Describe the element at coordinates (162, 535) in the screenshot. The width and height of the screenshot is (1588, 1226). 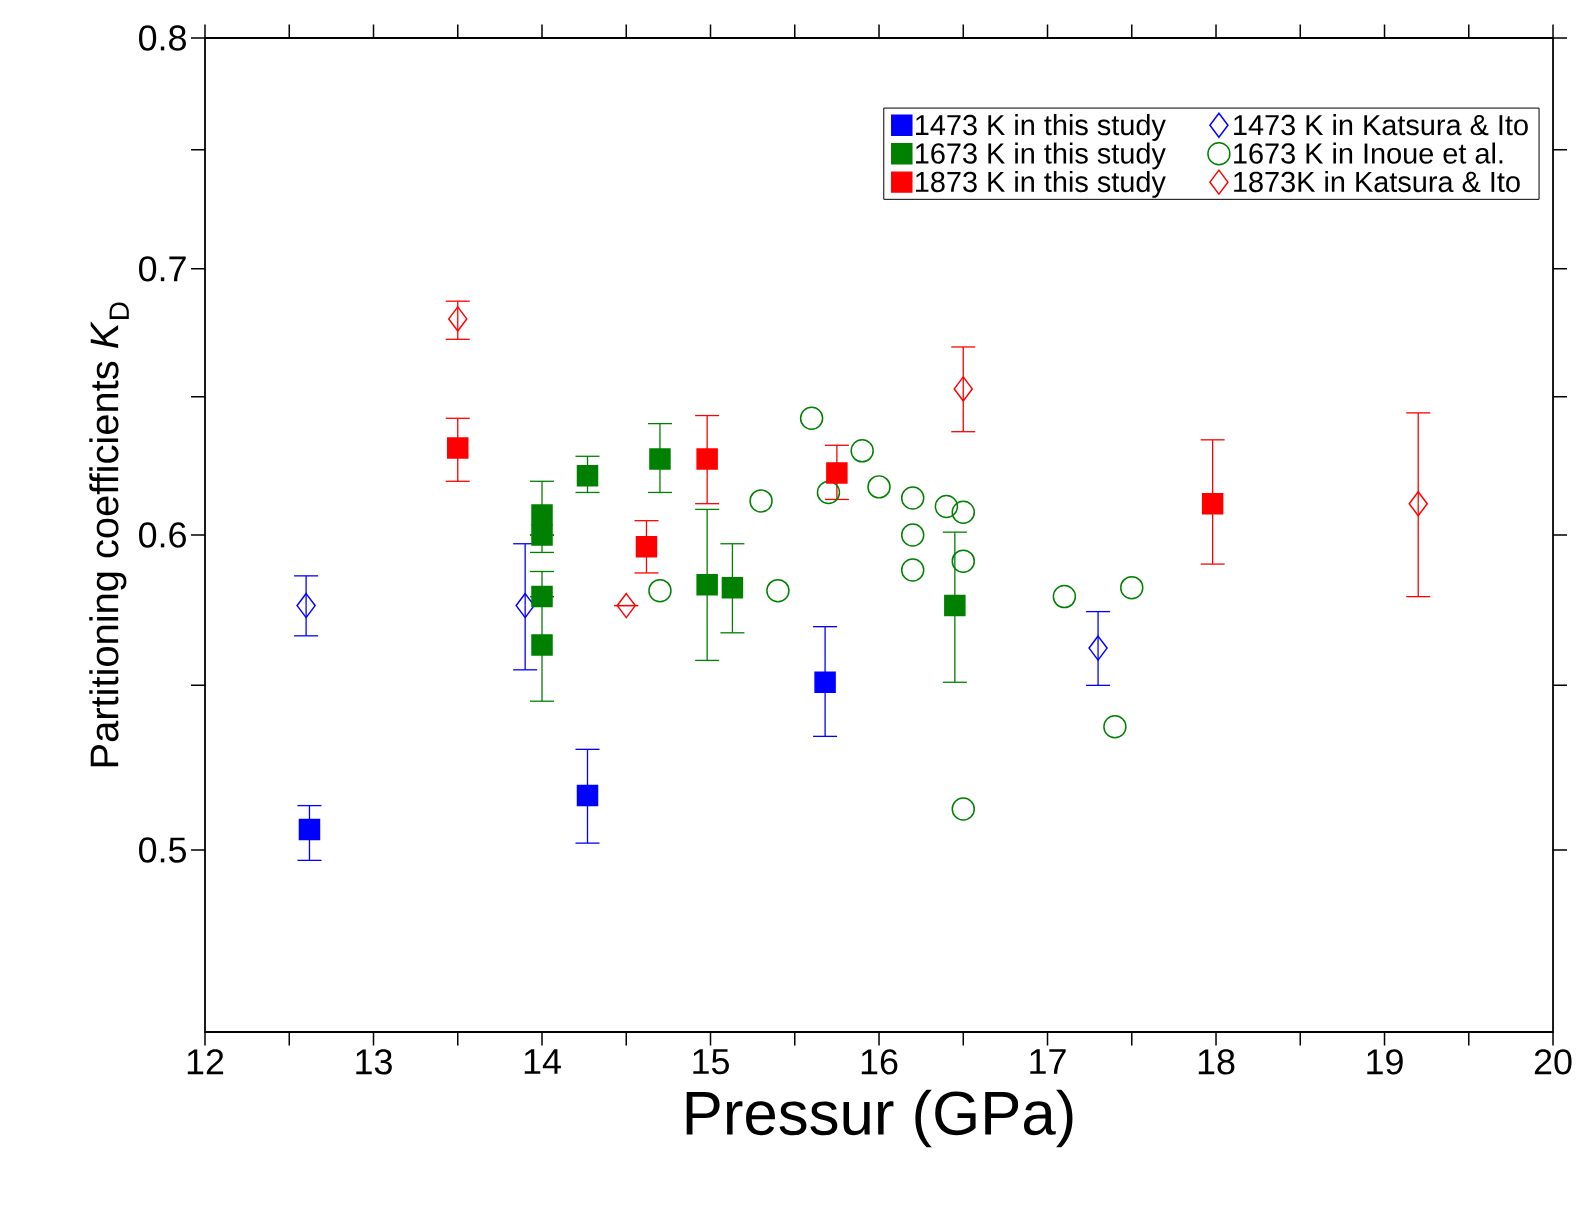
I see `y-tick-label: 0.6` at that location.